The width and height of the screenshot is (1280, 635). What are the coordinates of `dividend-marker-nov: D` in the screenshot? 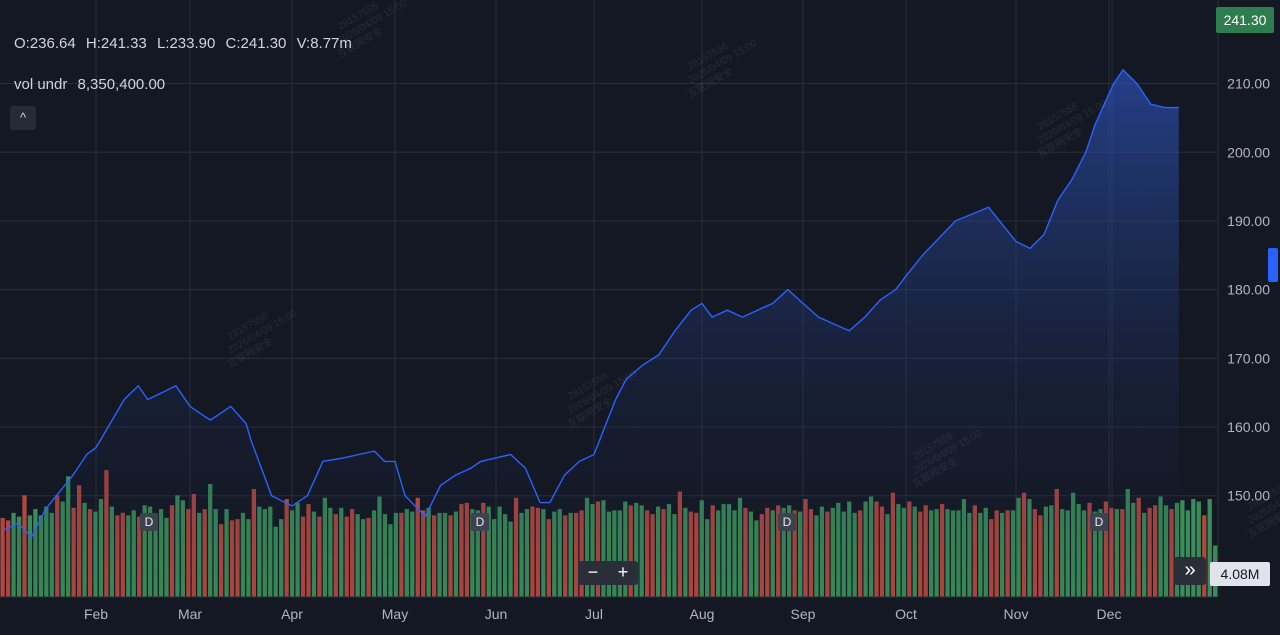 It's located at (1099, 522).